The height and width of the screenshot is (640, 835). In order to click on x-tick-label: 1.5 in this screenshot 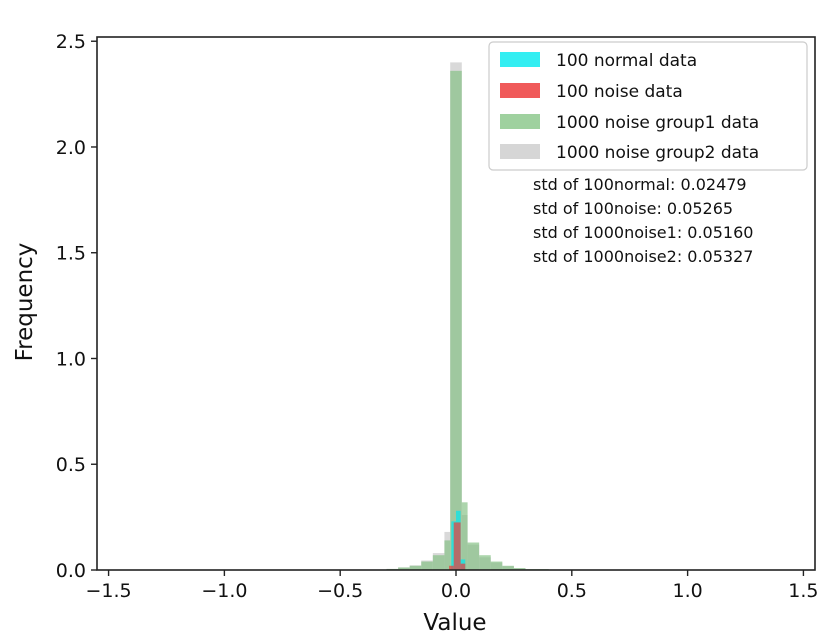, I will do `click(803, 591)`.